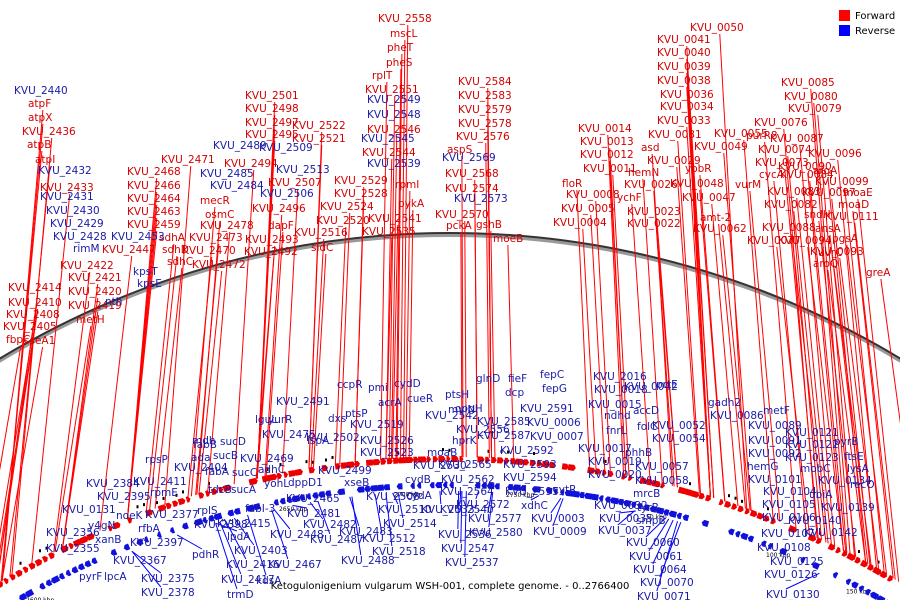 This screenshot has width=900, height=600. I want to click on reverse-gene-label: KVU_2469, so click(267, 459).